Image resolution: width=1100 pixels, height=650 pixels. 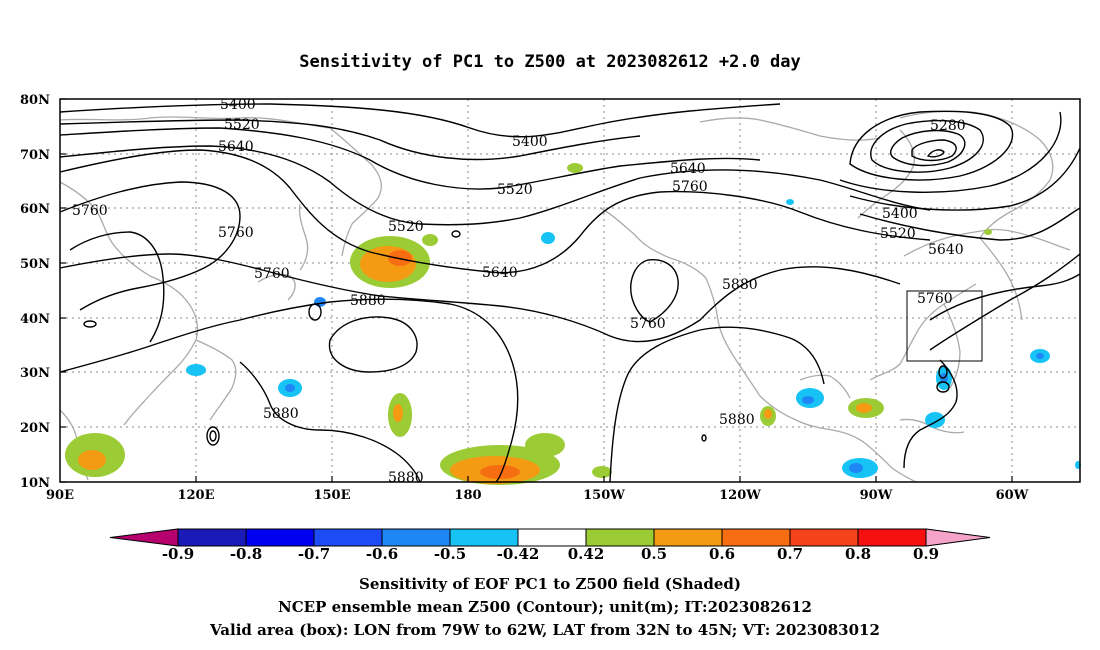 I want to click on lon-label: 150W, so click(x=604, y=495).